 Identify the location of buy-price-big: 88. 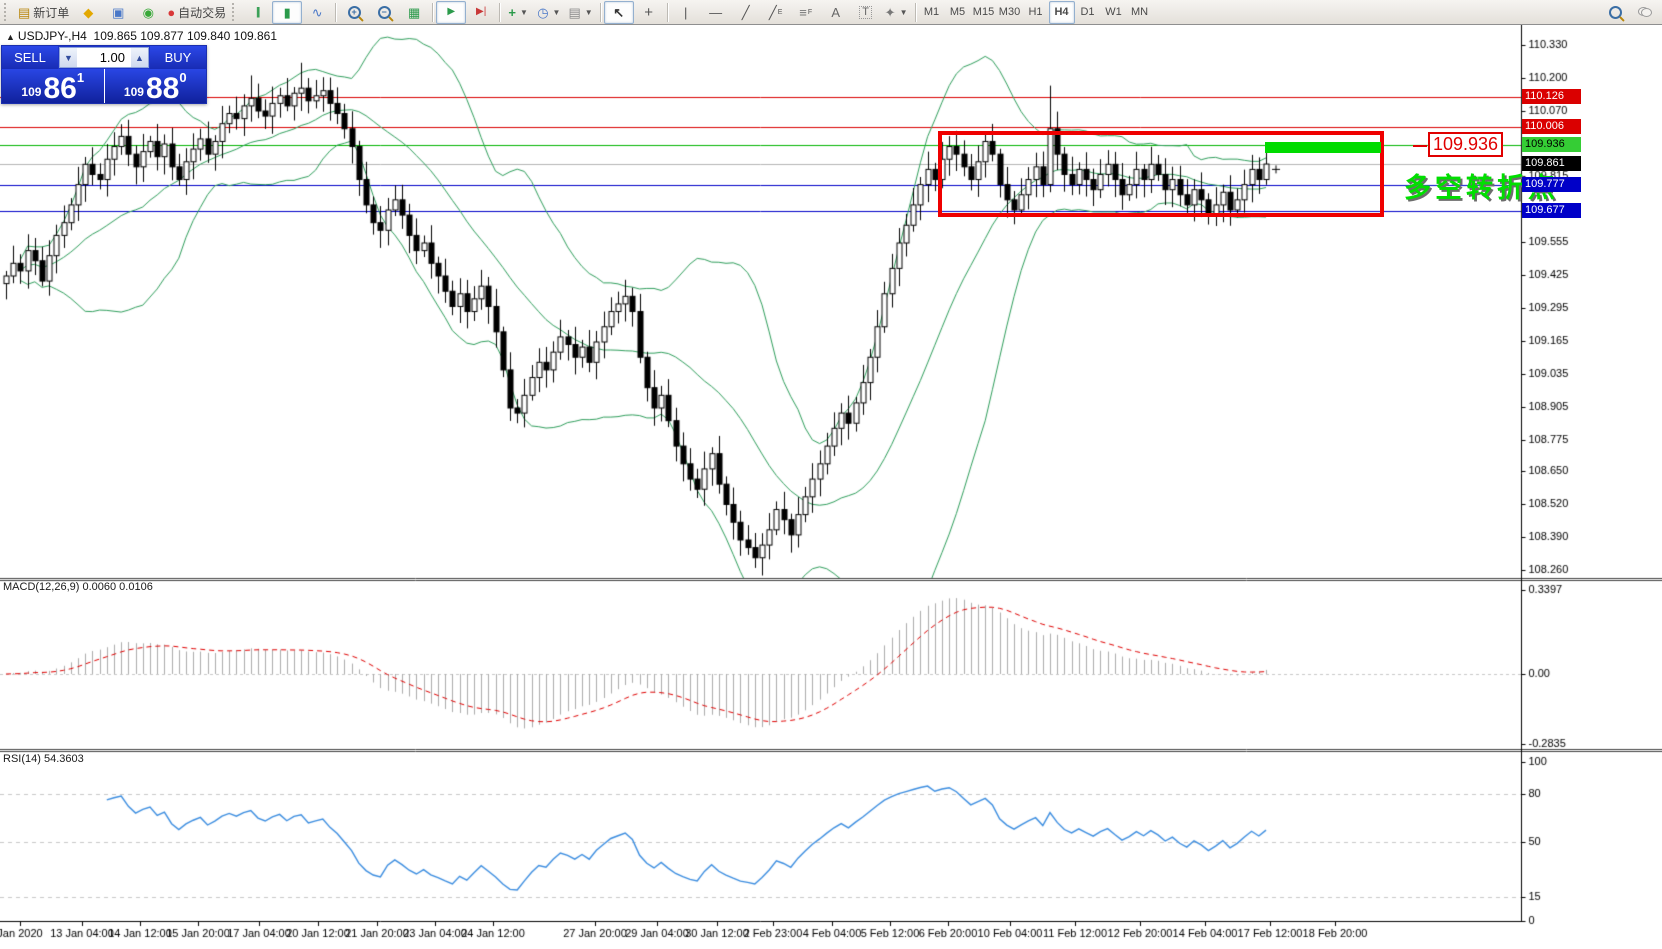
(162, 88).